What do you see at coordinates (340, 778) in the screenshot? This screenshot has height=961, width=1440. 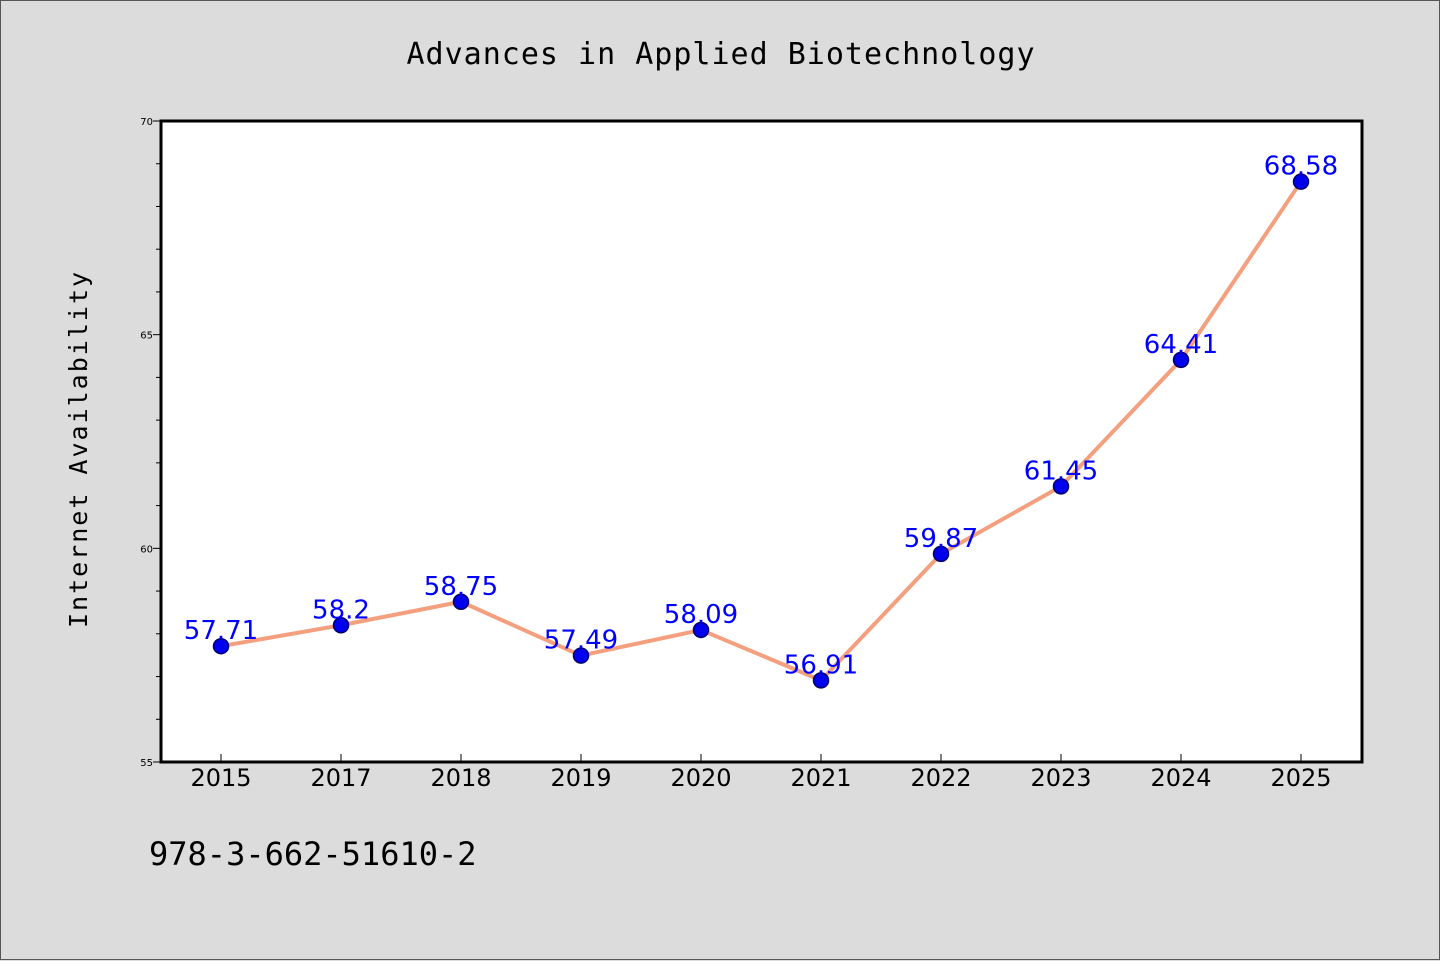 I see `x-tick-label: 2017` at bounding box center [340, 778].